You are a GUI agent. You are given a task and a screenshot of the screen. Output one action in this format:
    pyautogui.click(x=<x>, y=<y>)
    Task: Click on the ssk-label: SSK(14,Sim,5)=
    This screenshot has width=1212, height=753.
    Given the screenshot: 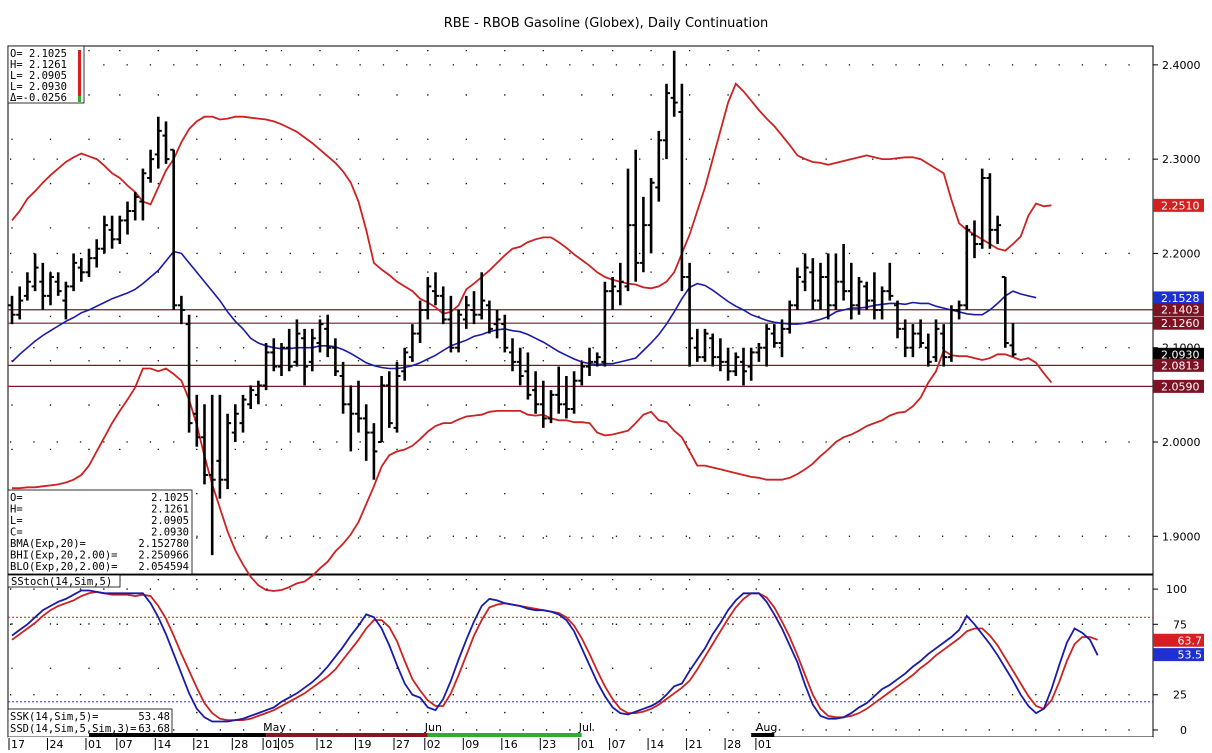 What is the action you would take?
    pyautogui.click(x=54, y=717)
    